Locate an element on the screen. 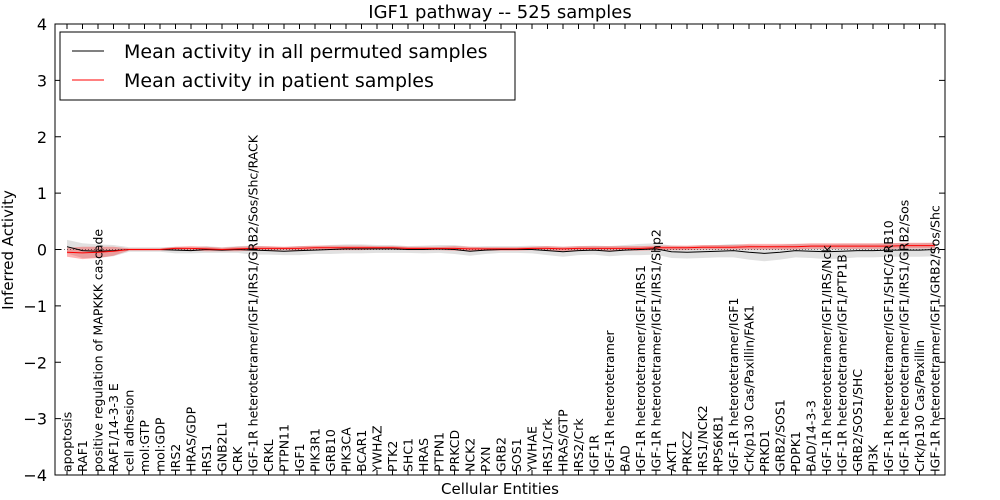 The height and width of the screenshot is (500, 1000). y-axis-label: Inferred Activity is located at coordinates (8, 250).